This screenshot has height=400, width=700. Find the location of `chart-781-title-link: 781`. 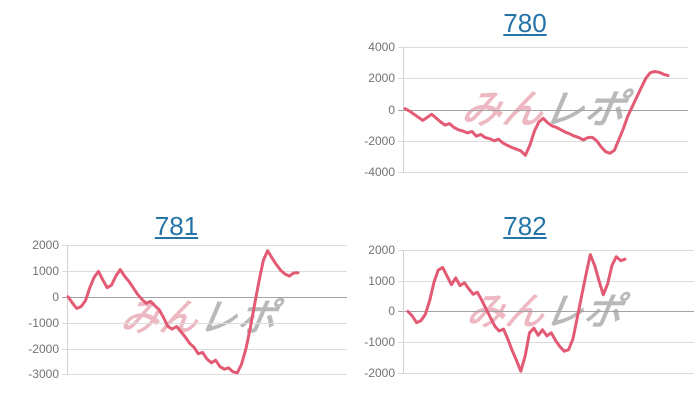

chart-781-title-link: 781 is located at coordinates (176, 226).